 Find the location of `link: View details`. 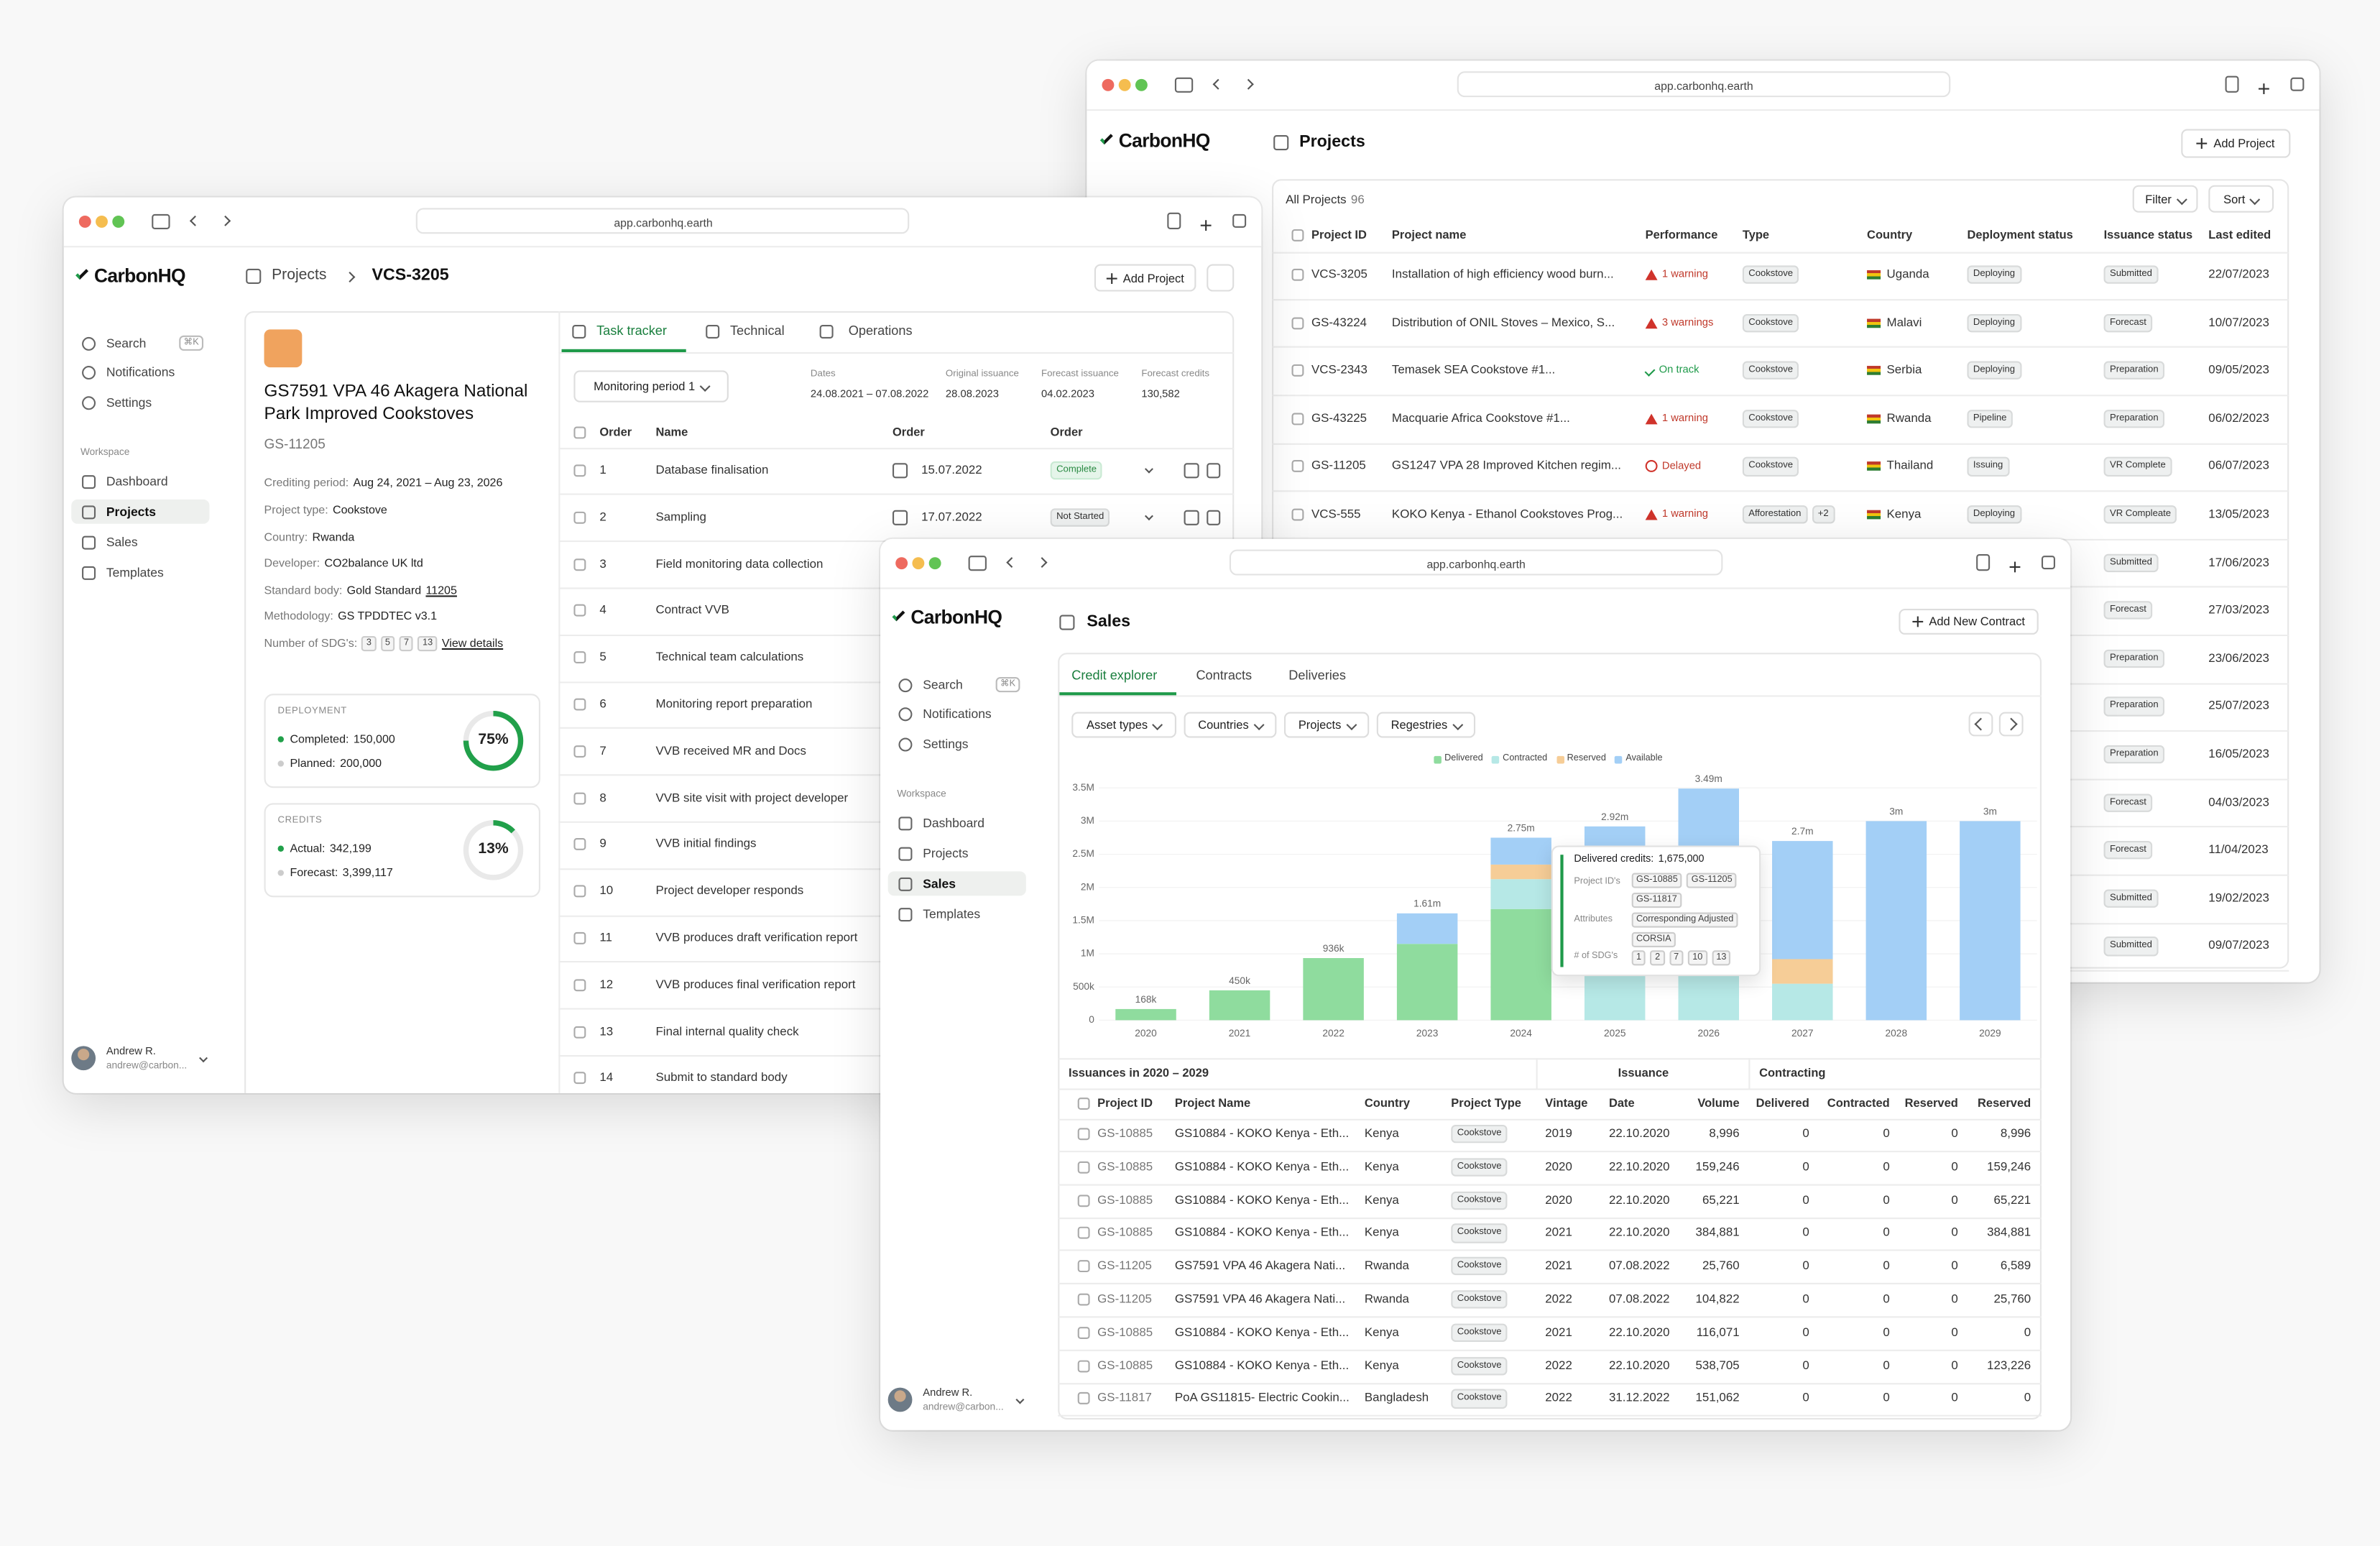

link: View details is located at coordinates (472, 643).